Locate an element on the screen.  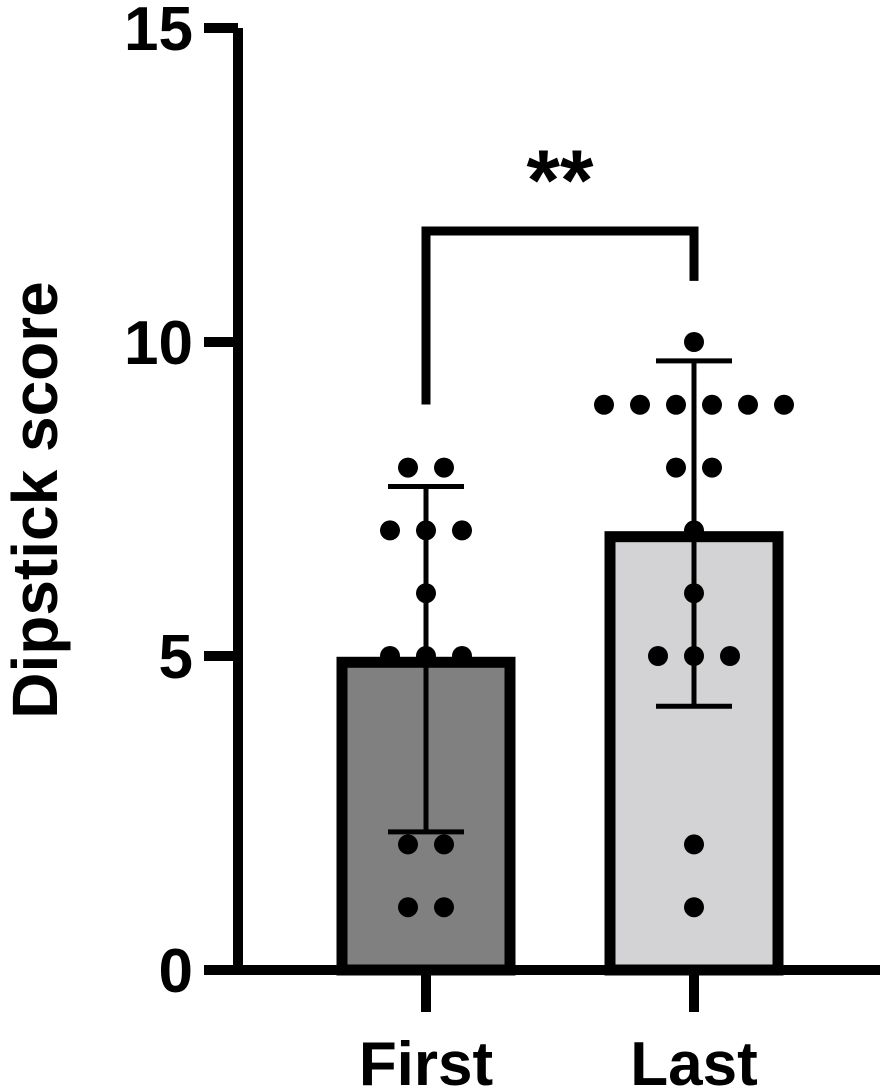
x-tick-label-last: Last is located at coordinates (693, 1061).